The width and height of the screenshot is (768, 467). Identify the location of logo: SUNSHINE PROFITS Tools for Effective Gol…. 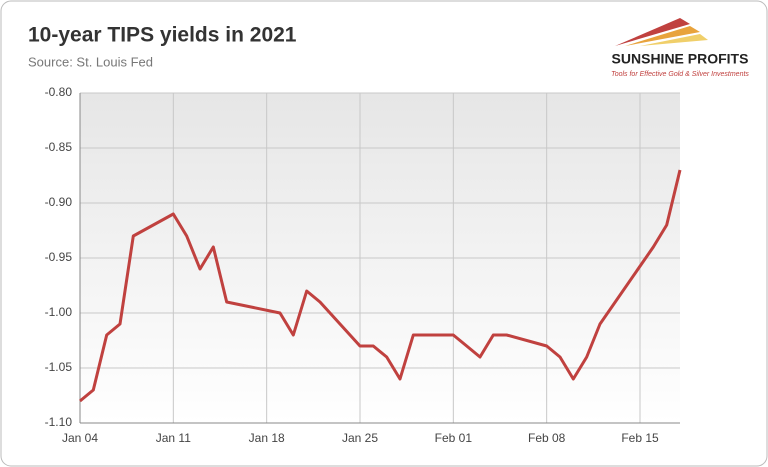
(680, 48).